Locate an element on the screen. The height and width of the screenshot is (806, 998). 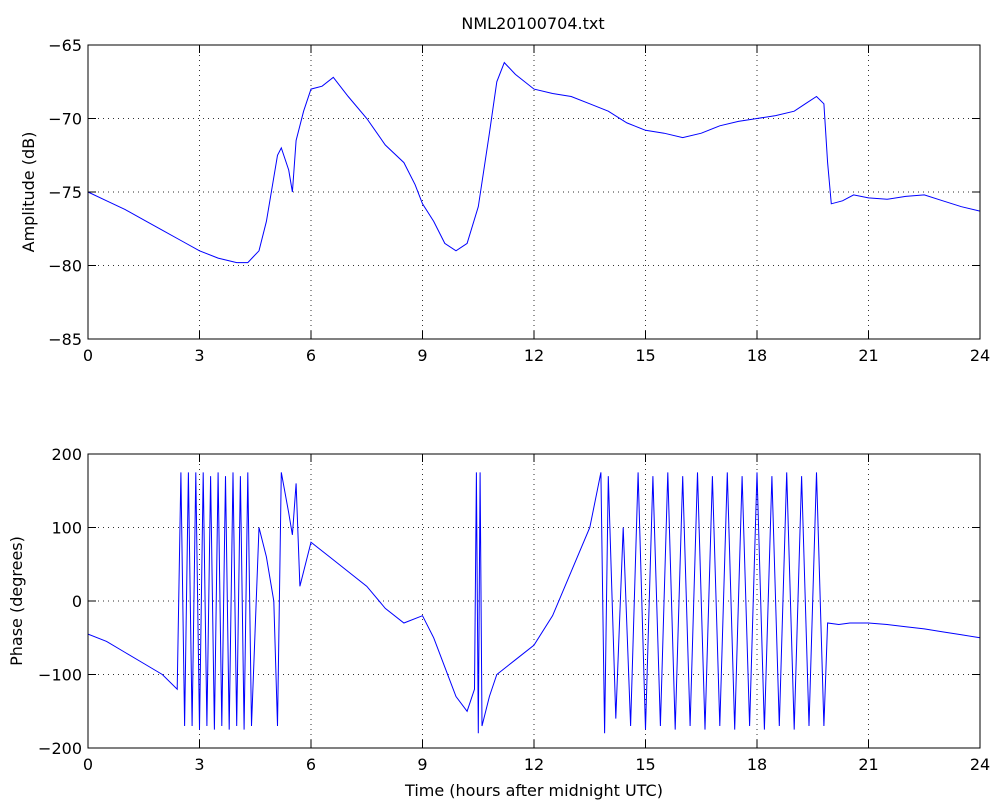
amplitude-x-tick-labels: 0 3 6 9 12 15 18 21 24 is located at coordinates (536, 355).